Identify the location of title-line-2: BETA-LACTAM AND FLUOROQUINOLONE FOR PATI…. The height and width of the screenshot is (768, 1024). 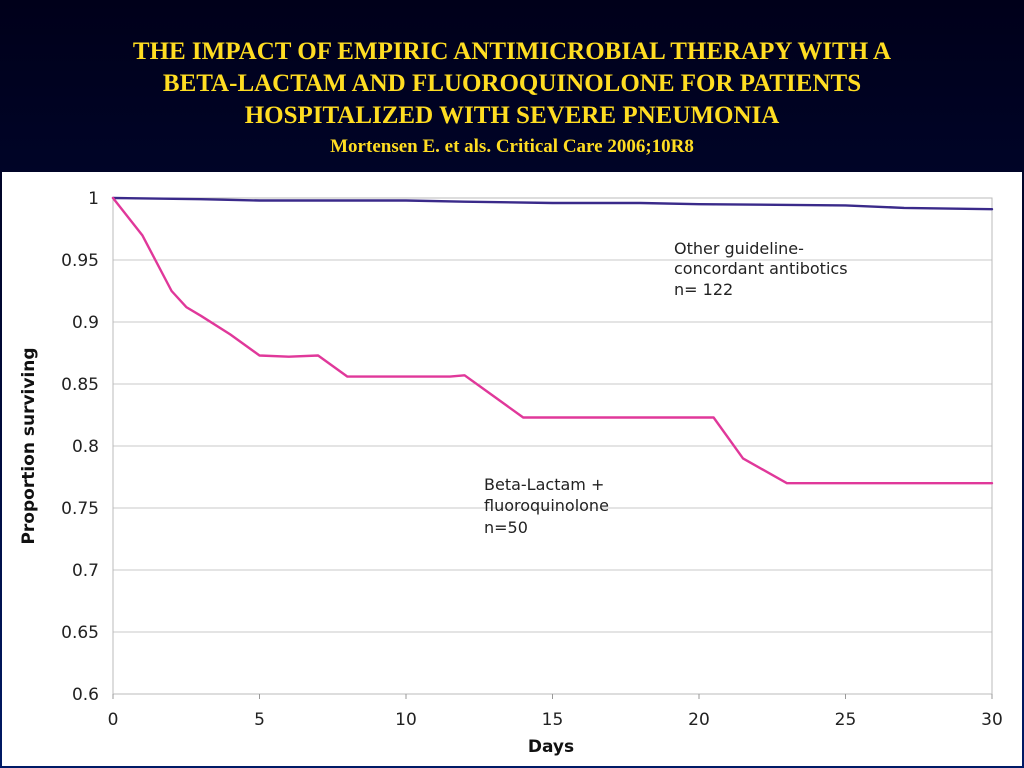
(512, 83).